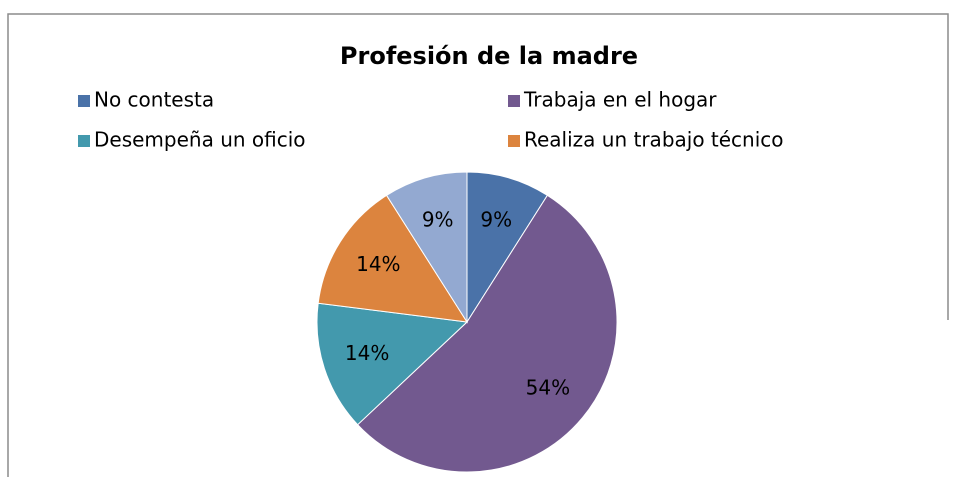 Image resolution: width=956 pixels, height=477 pixels. Describe the element at coordinates (489, 56) in the screenshot. I see `chart-title: Profesión de la madre` at that location.